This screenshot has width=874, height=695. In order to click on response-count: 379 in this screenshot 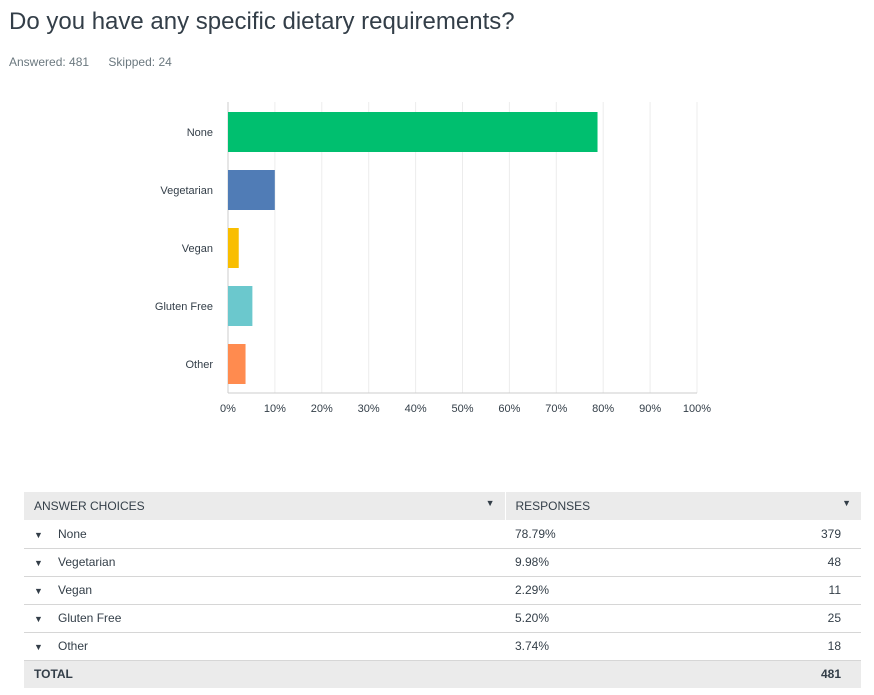, I will do `click(830, 533)`.